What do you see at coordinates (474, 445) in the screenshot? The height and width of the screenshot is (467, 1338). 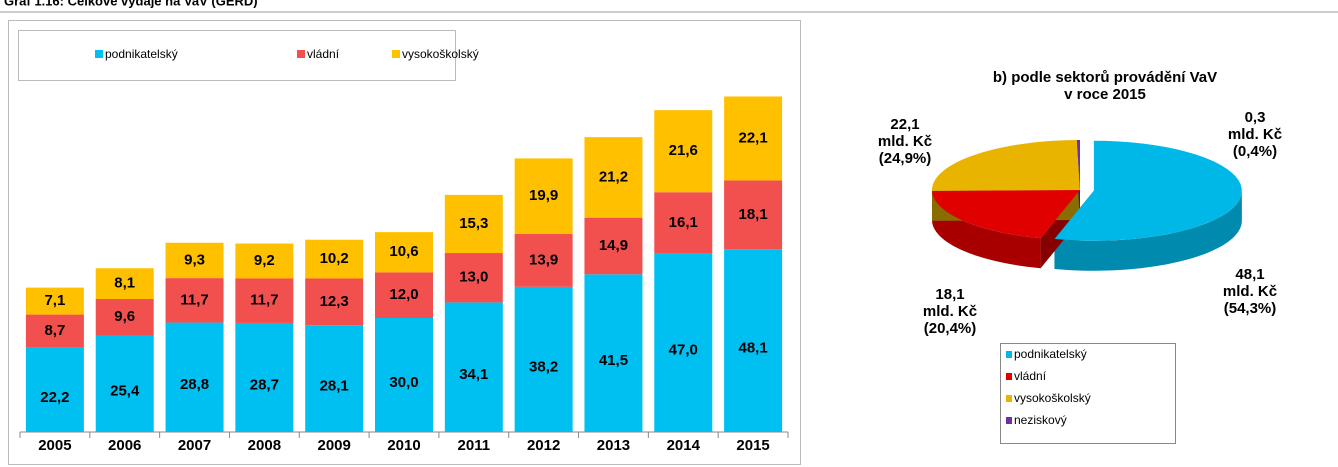 I see `x-tick-label: 2011` at bounding box center [474, 445].